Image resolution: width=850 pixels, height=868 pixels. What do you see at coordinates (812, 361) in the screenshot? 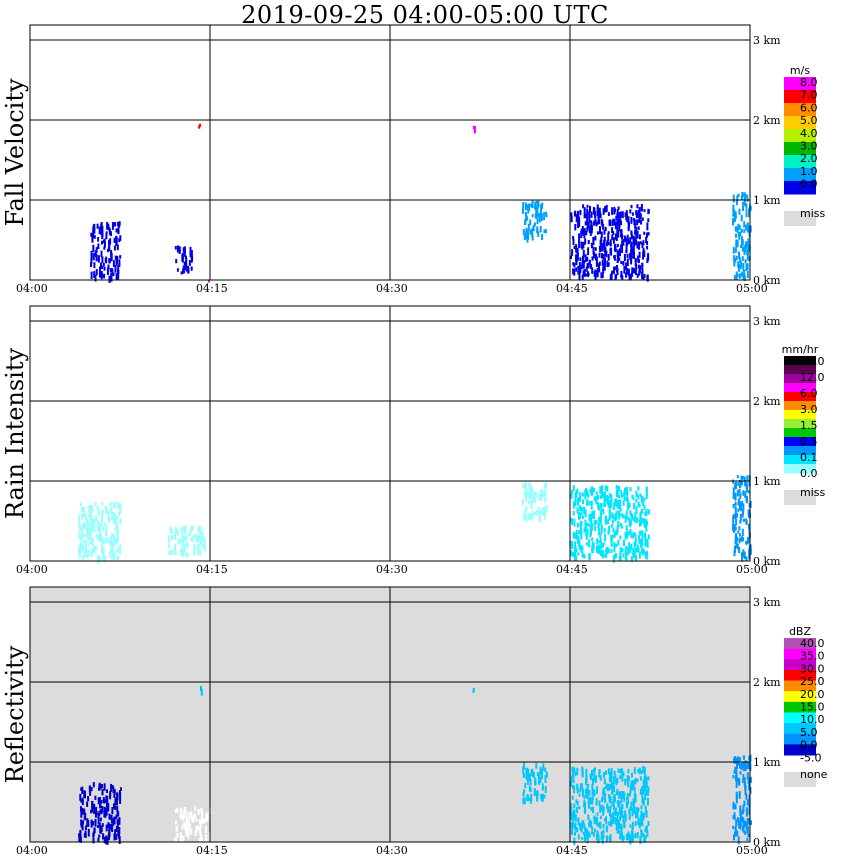
I see `colorbar-label: 48.0` at bounding box center [812, 361].